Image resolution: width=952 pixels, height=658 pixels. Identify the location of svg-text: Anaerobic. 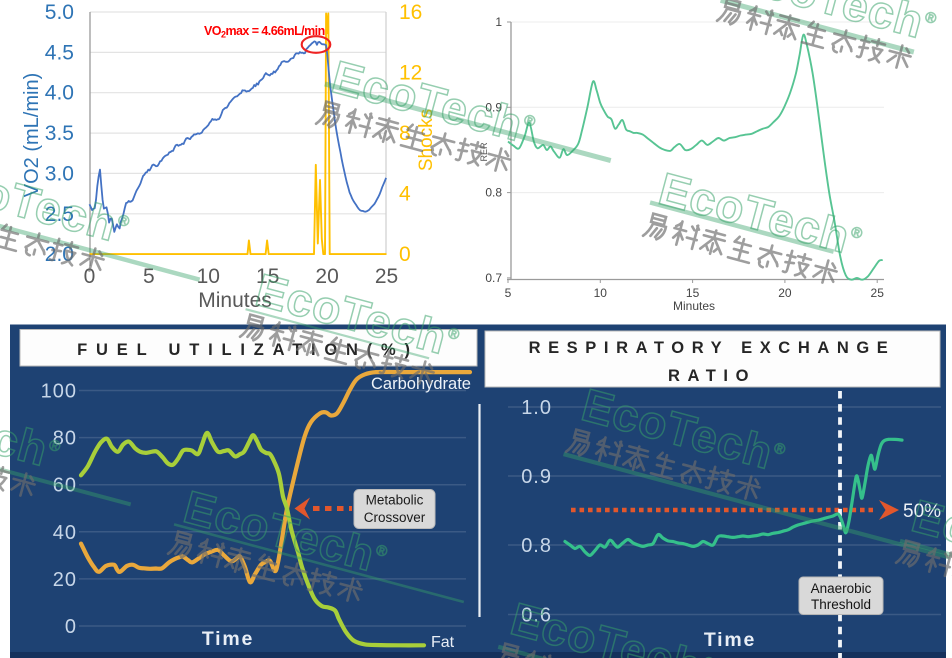
(841, 588).